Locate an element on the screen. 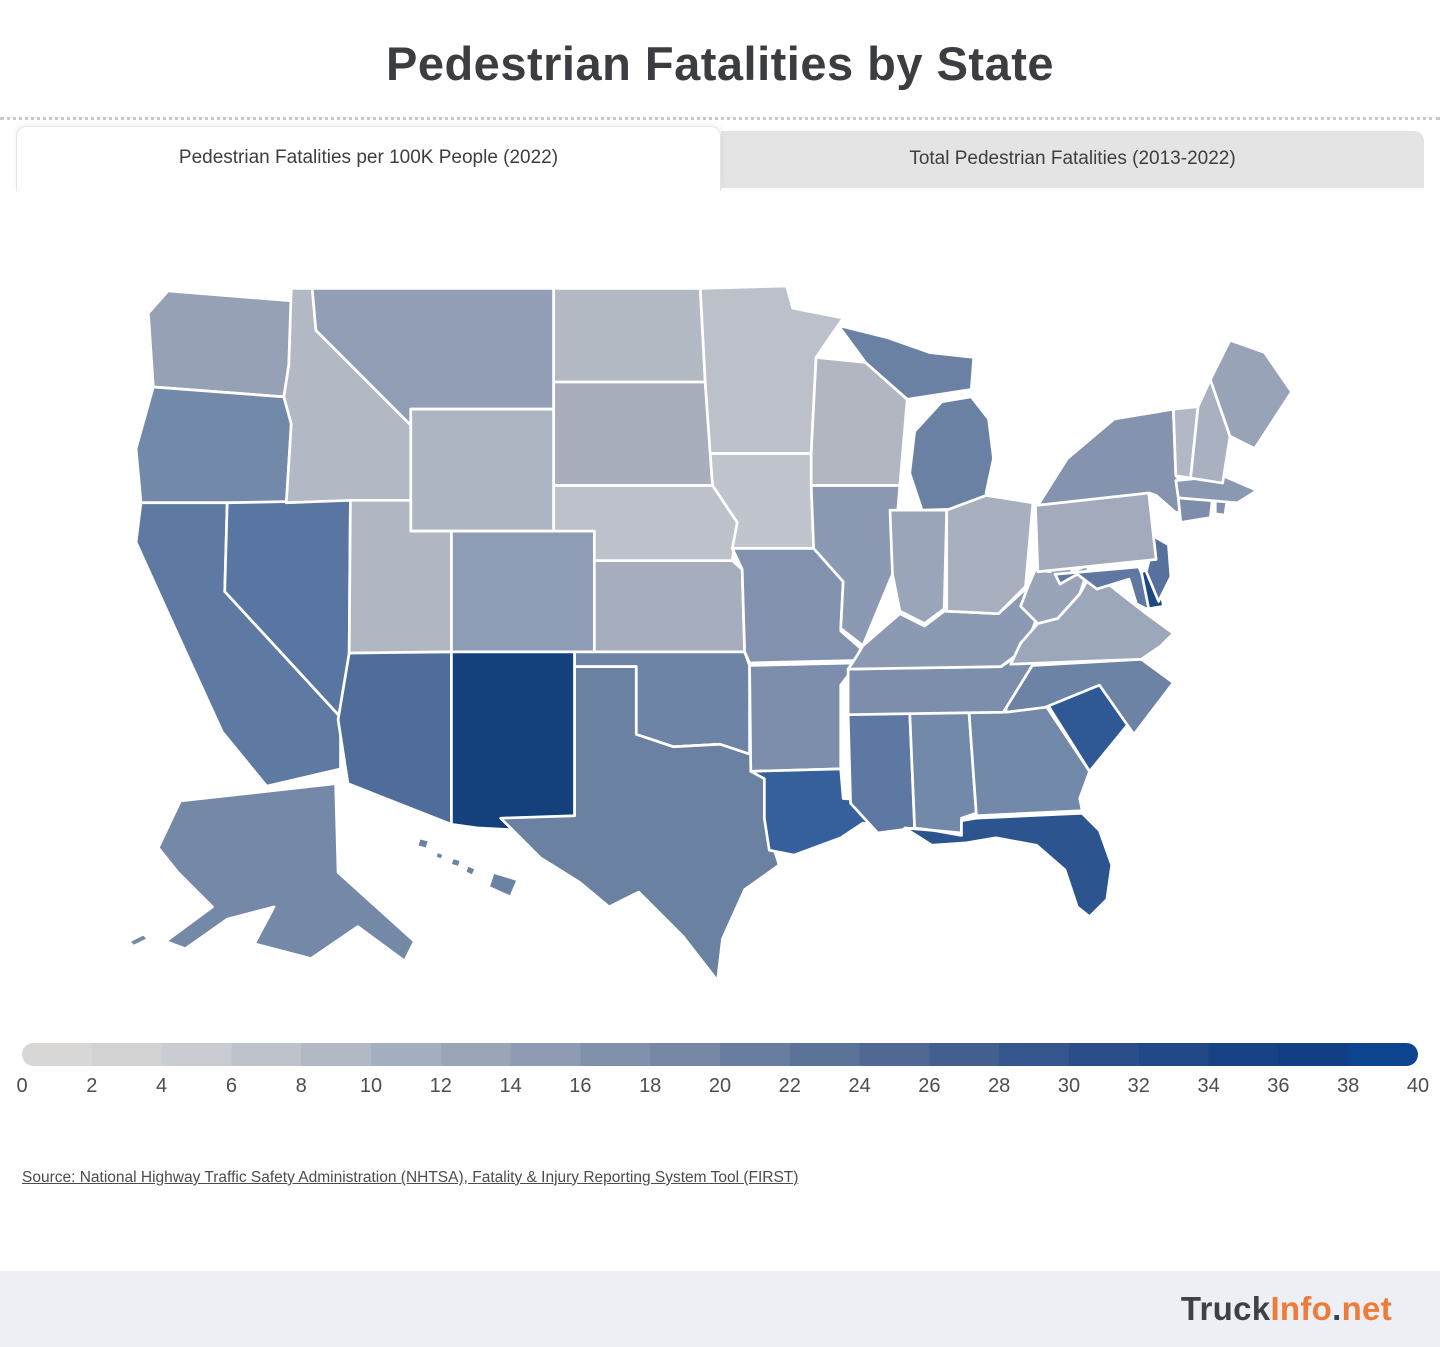 Image resolution: width=1440 pixels, height=1347 pixels. legend-tick: 6 is located at coordinates (231, 1085).